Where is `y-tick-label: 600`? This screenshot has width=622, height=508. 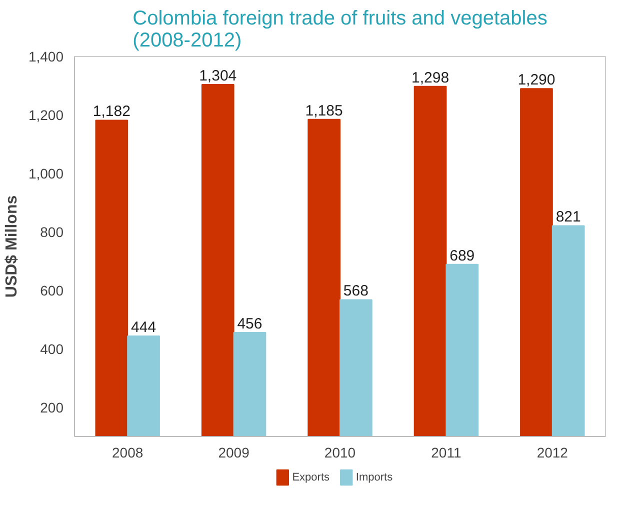 y-tick-label: 600 is located at coordinates (52, 290).